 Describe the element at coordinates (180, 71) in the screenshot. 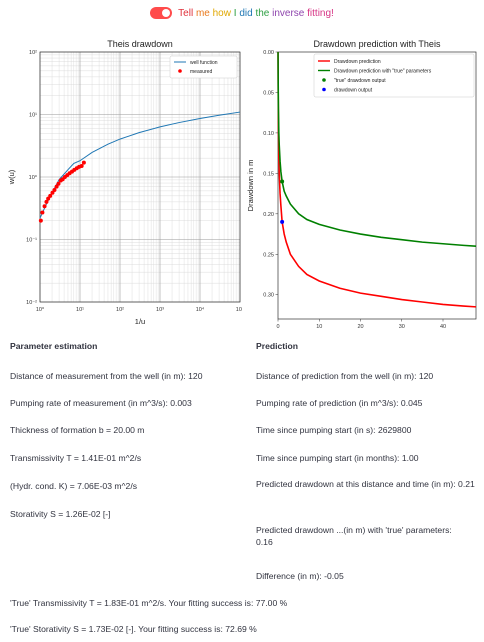

I see `legend-measured-swatch` at that location.